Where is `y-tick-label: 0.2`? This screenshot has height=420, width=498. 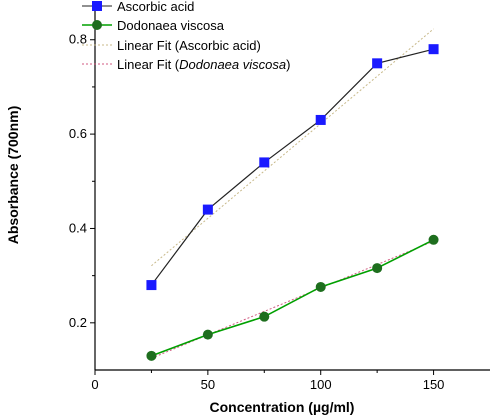
y-tick-label: 0.2 is located at coordinates (78, 322).